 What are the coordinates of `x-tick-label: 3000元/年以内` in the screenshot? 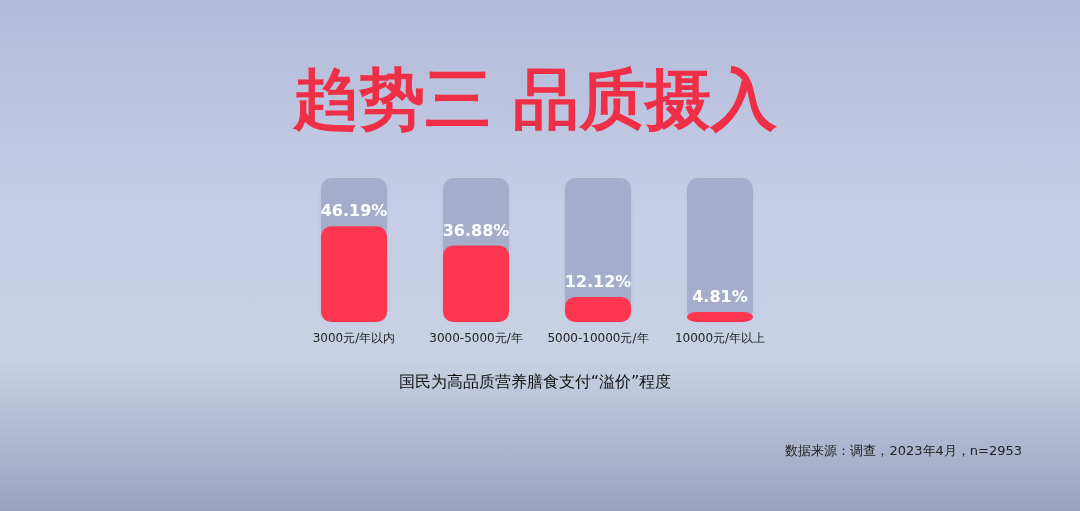 It's located at (354, 338).